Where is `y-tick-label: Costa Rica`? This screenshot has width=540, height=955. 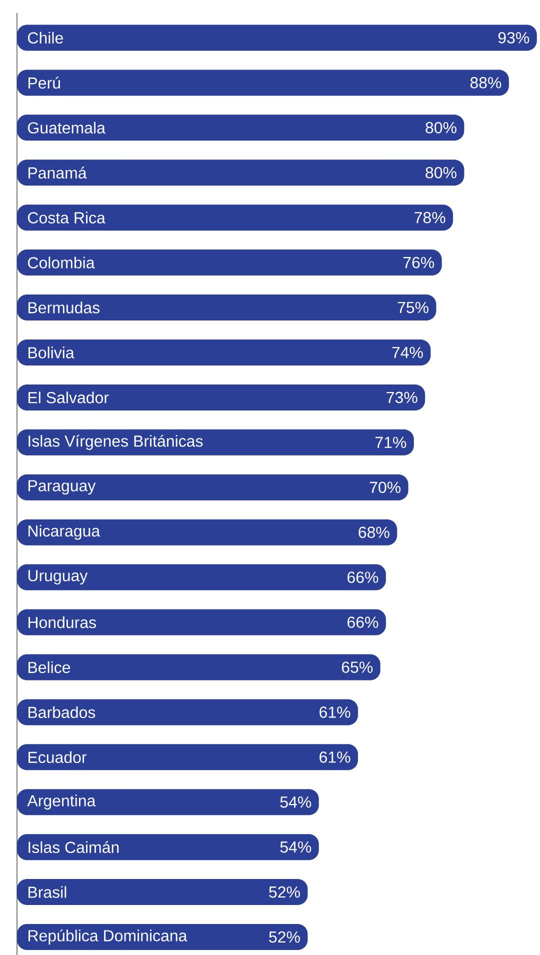 y-tick-label: Costa Rica is located at coordinates (67, 218).